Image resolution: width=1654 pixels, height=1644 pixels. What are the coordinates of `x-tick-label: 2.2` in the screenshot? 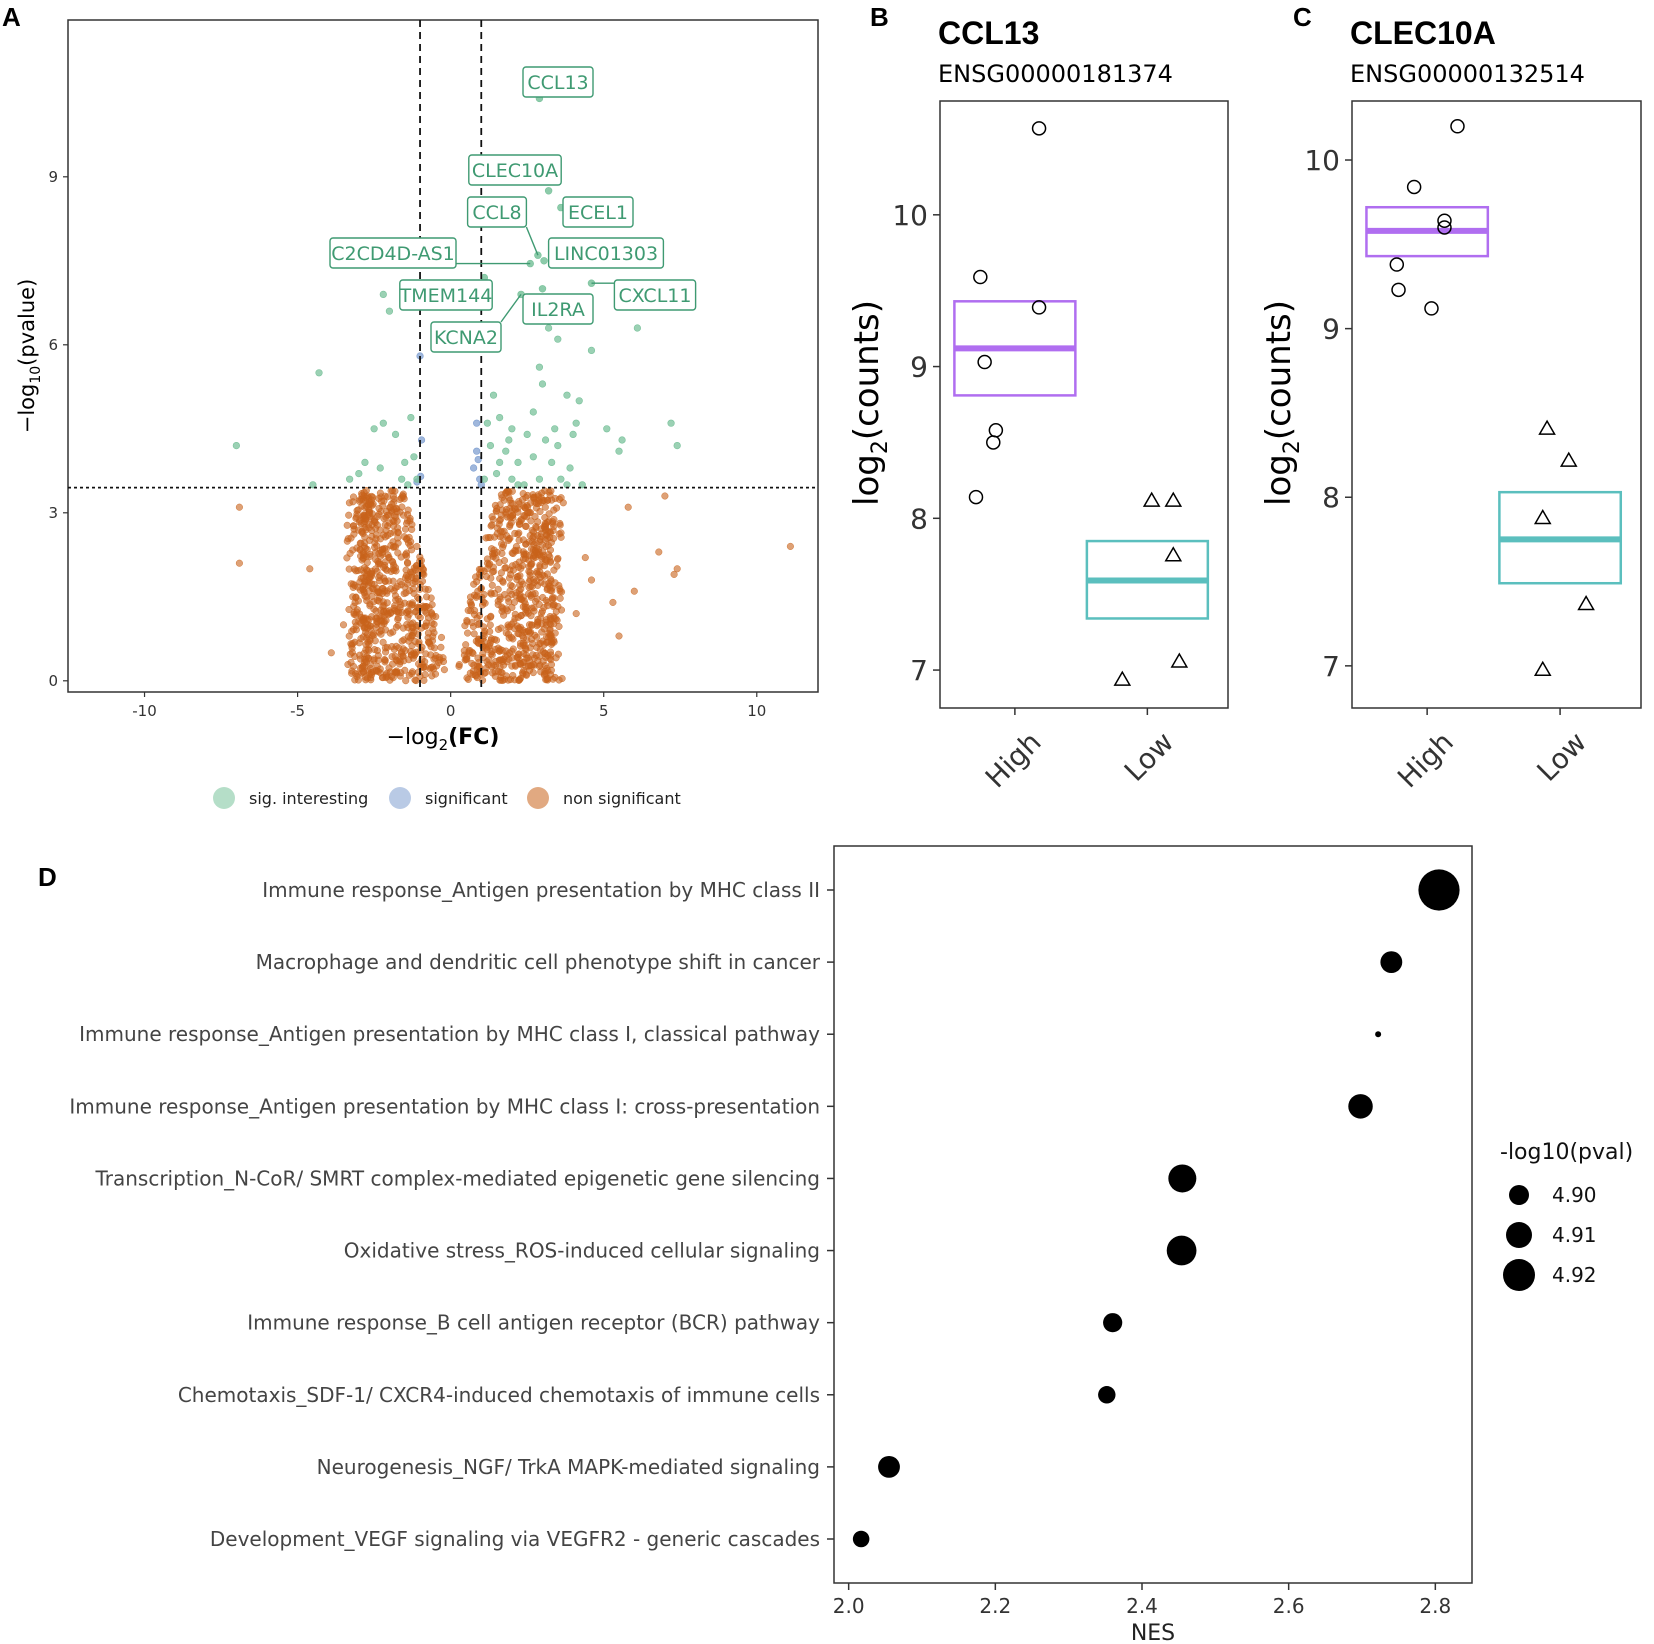 It's located at (995, 1606).